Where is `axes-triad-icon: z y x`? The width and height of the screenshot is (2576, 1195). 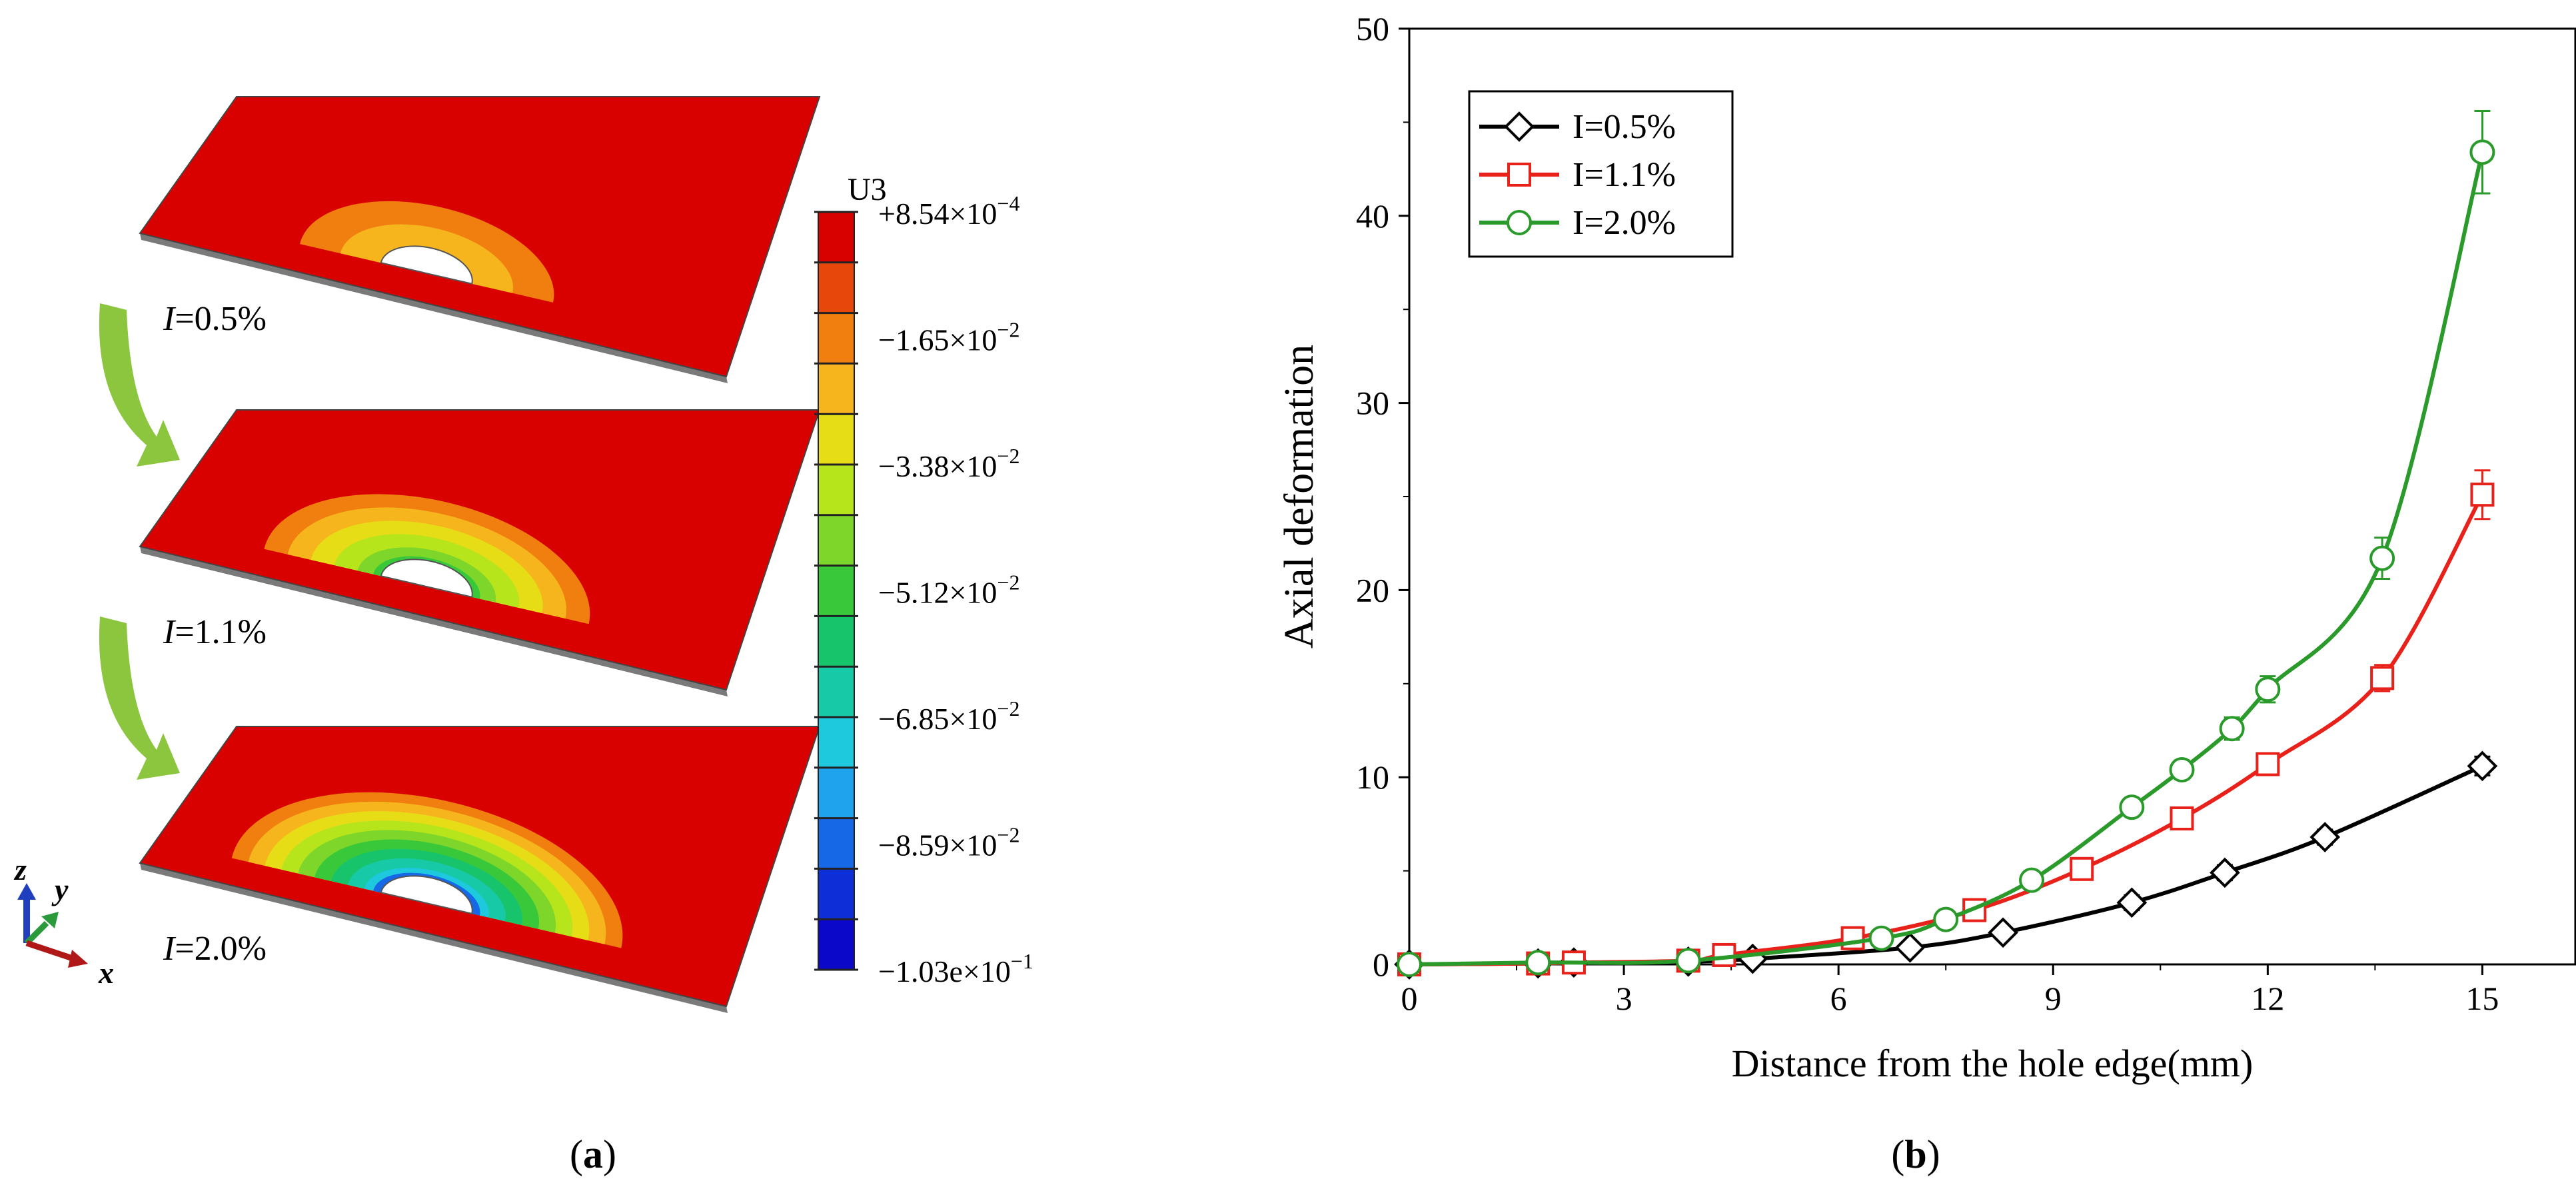 axes-triad-icon: z y x is located at coordinates (64, 921).